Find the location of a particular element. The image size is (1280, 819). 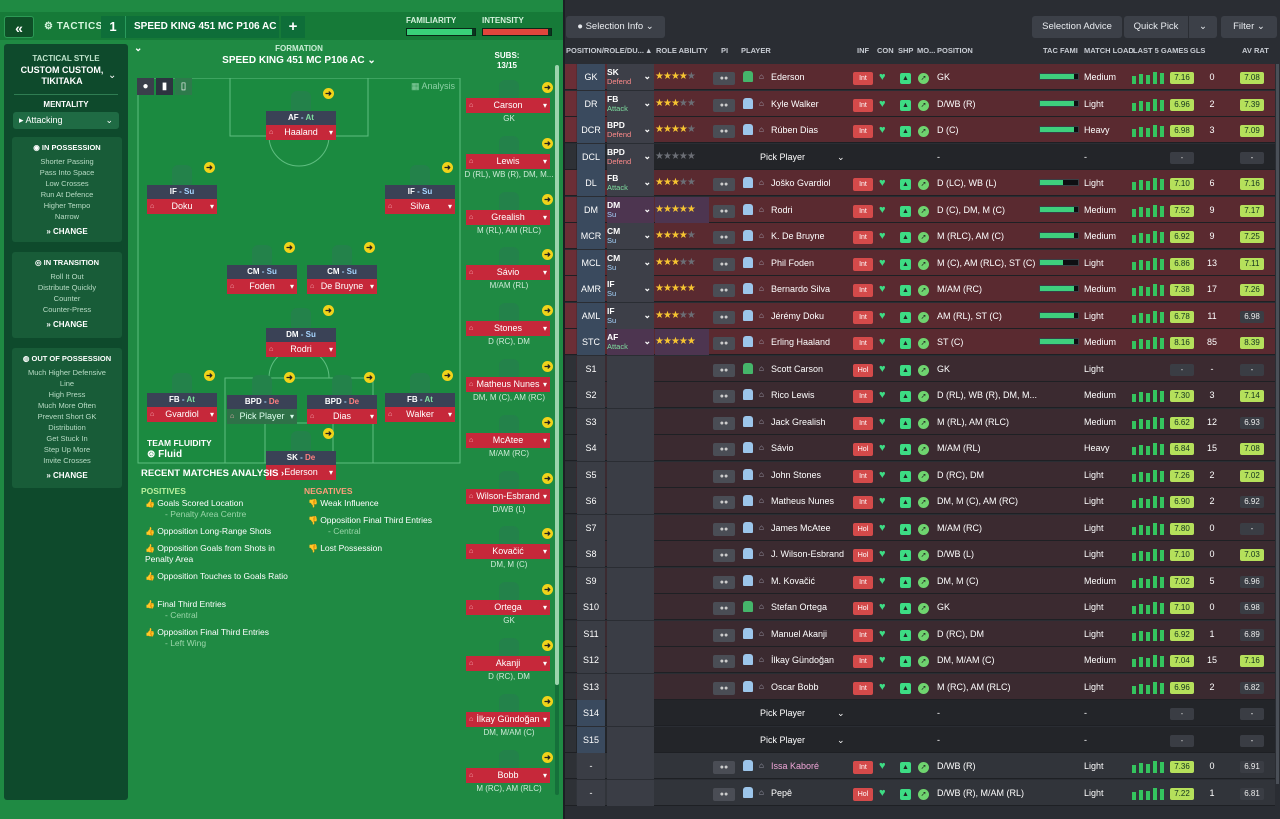

pitch-player-if: ➜ IF - Su ⌂ Silva ▾ is located at coordinates (420, 188).